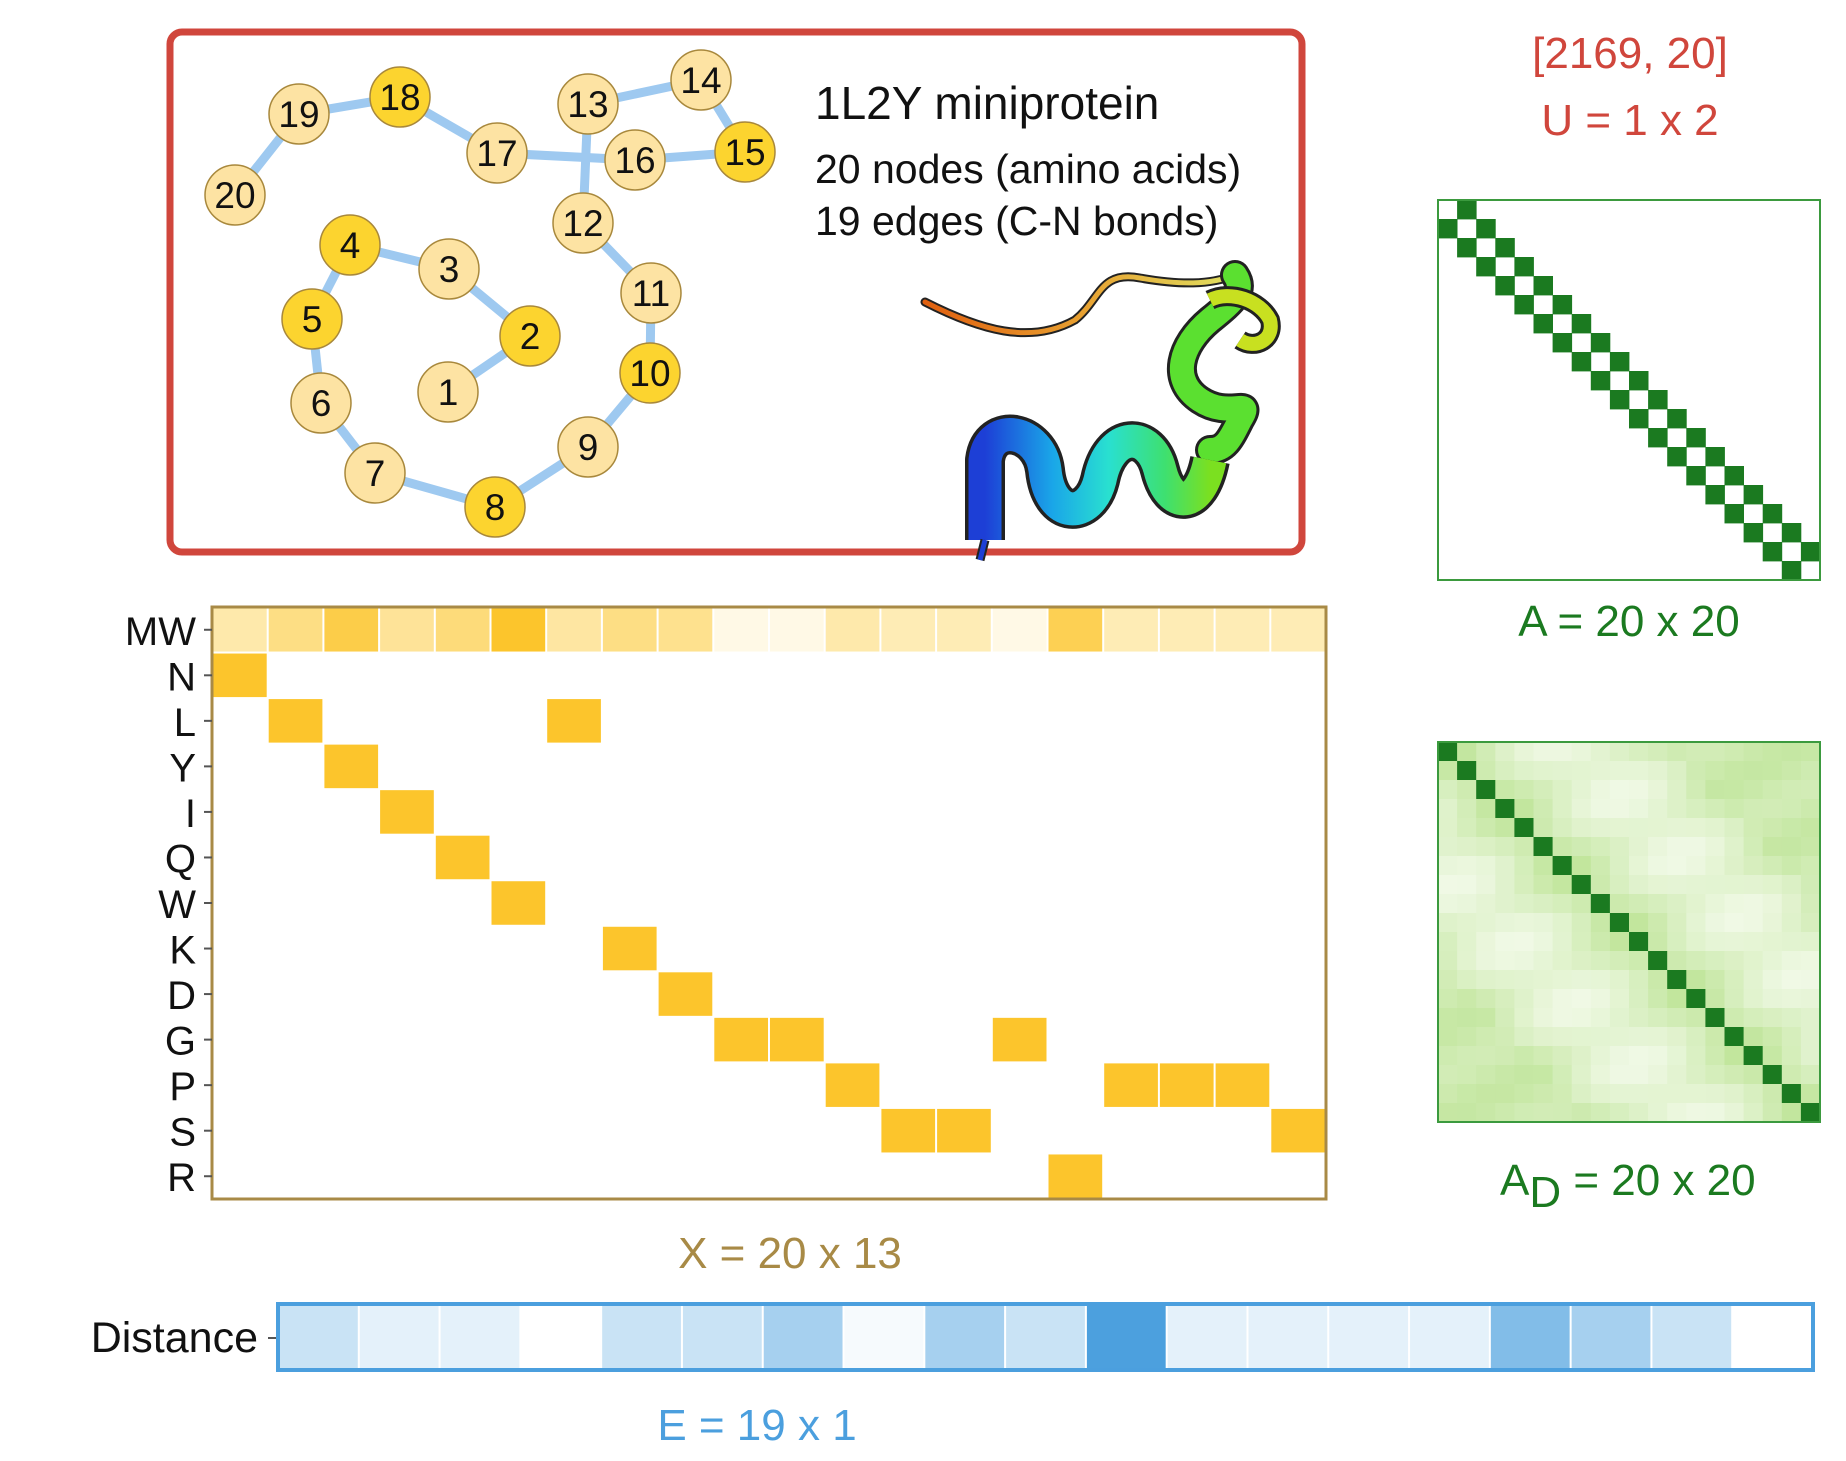  What do you see at coordinates (160, 632) in the screenshot?
I see `node-feature-row-label: MW` at bounding box center [160, 632].